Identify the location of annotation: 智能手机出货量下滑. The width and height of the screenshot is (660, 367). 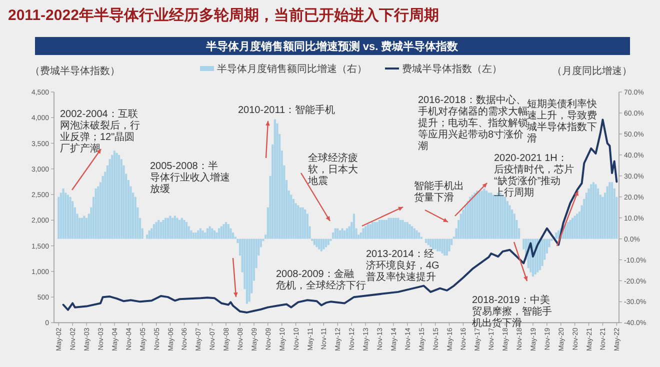
(439, 192).